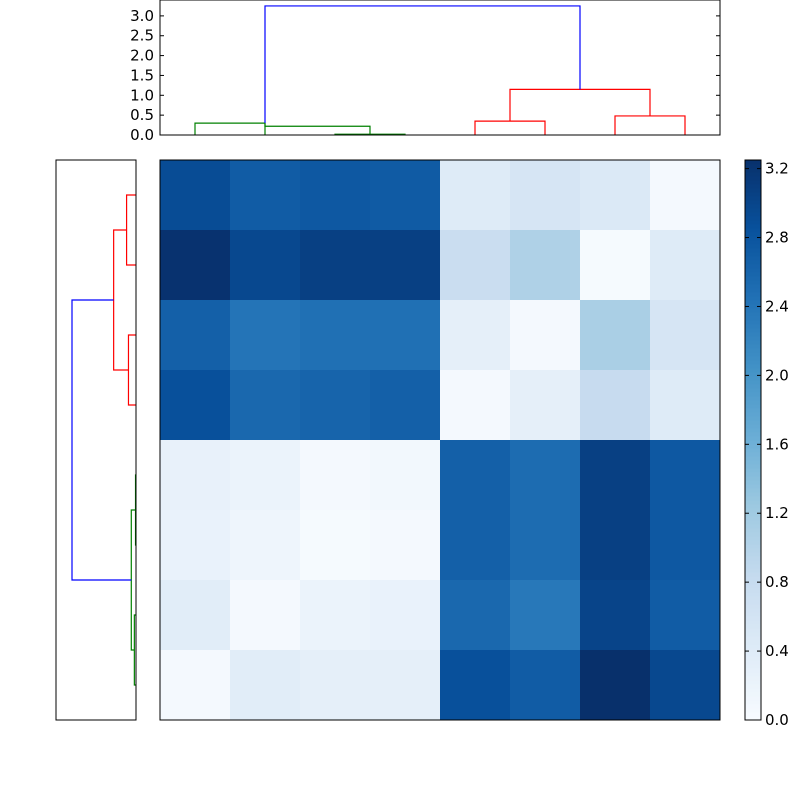 This screenshot has width=800, height=800. I want to click on colorbar-tick-label: 0.0, so click(777, 720).